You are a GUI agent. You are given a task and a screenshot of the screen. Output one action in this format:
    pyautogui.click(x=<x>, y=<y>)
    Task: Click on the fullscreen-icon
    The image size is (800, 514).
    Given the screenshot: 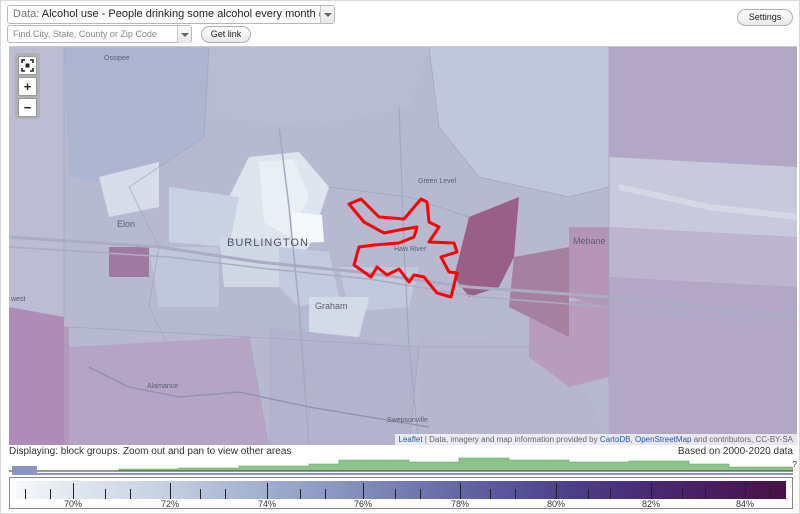 What is the action you would take?
    pyautogui.click(x=27, y=65)
    